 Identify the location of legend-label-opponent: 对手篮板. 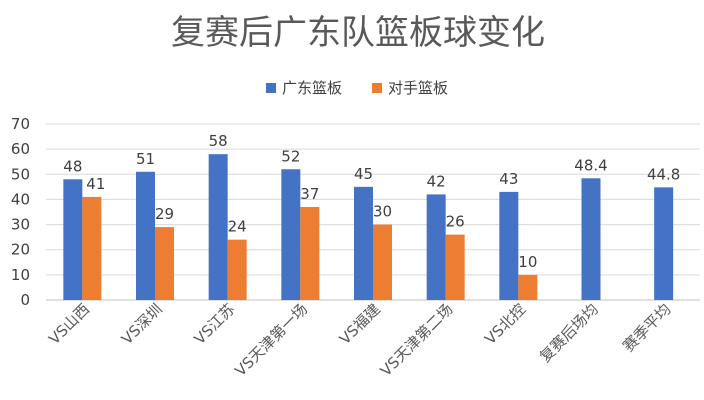
(418, 88).